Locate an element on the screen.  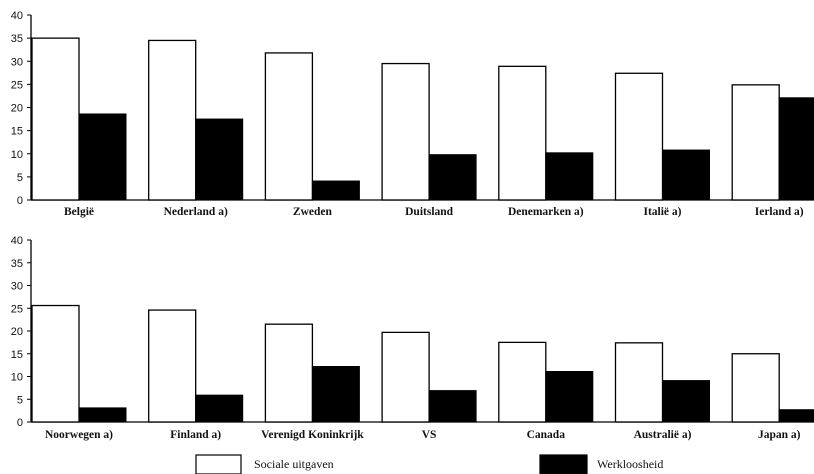
category-label: Japan a) is located at coordinates (779, 435).